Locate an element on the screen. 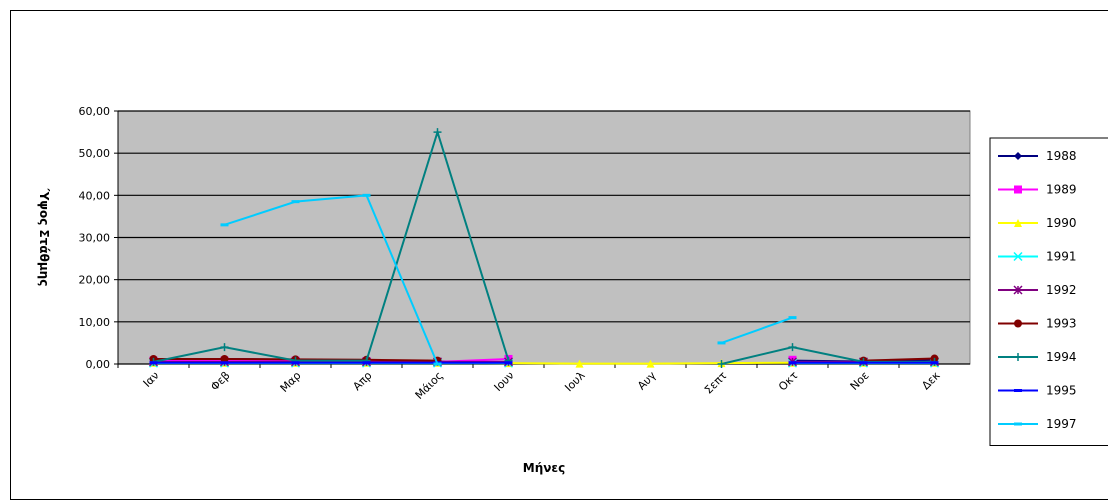 The image size is (1108, 500). y-tick-label: 20,00 is located at coordinates (95, 280).